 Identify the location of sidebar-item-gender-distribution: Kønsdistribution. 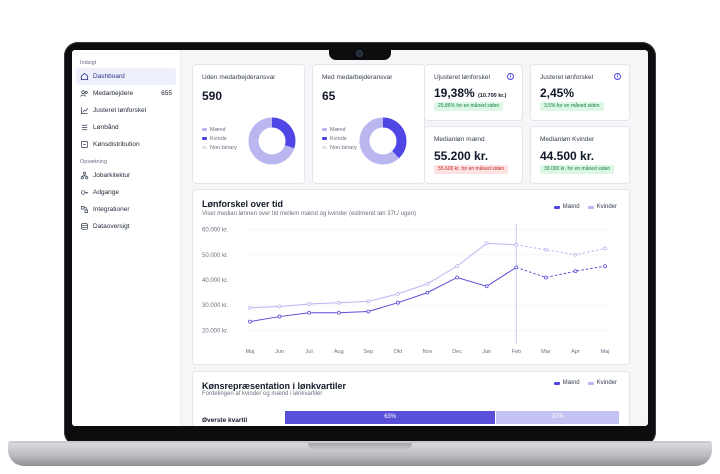
(126, 144).